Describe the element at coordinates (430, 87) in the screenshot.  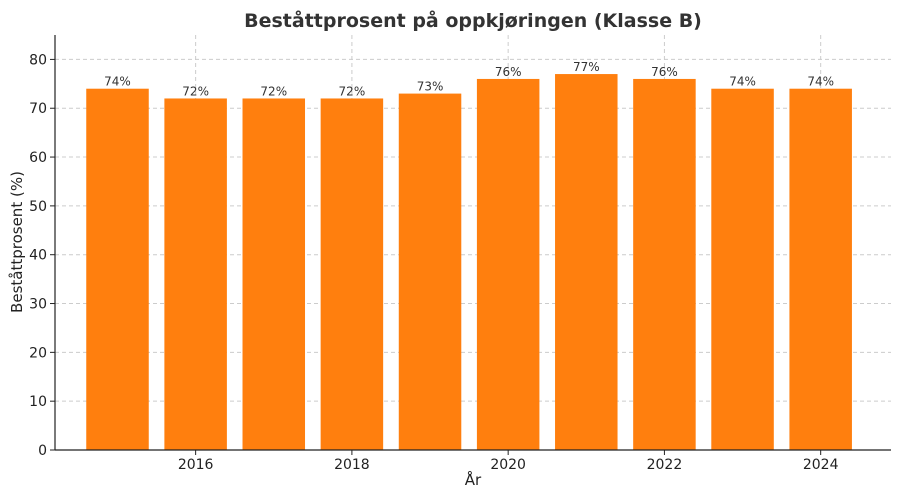
I see `data-label-2019: 73%` at that location.